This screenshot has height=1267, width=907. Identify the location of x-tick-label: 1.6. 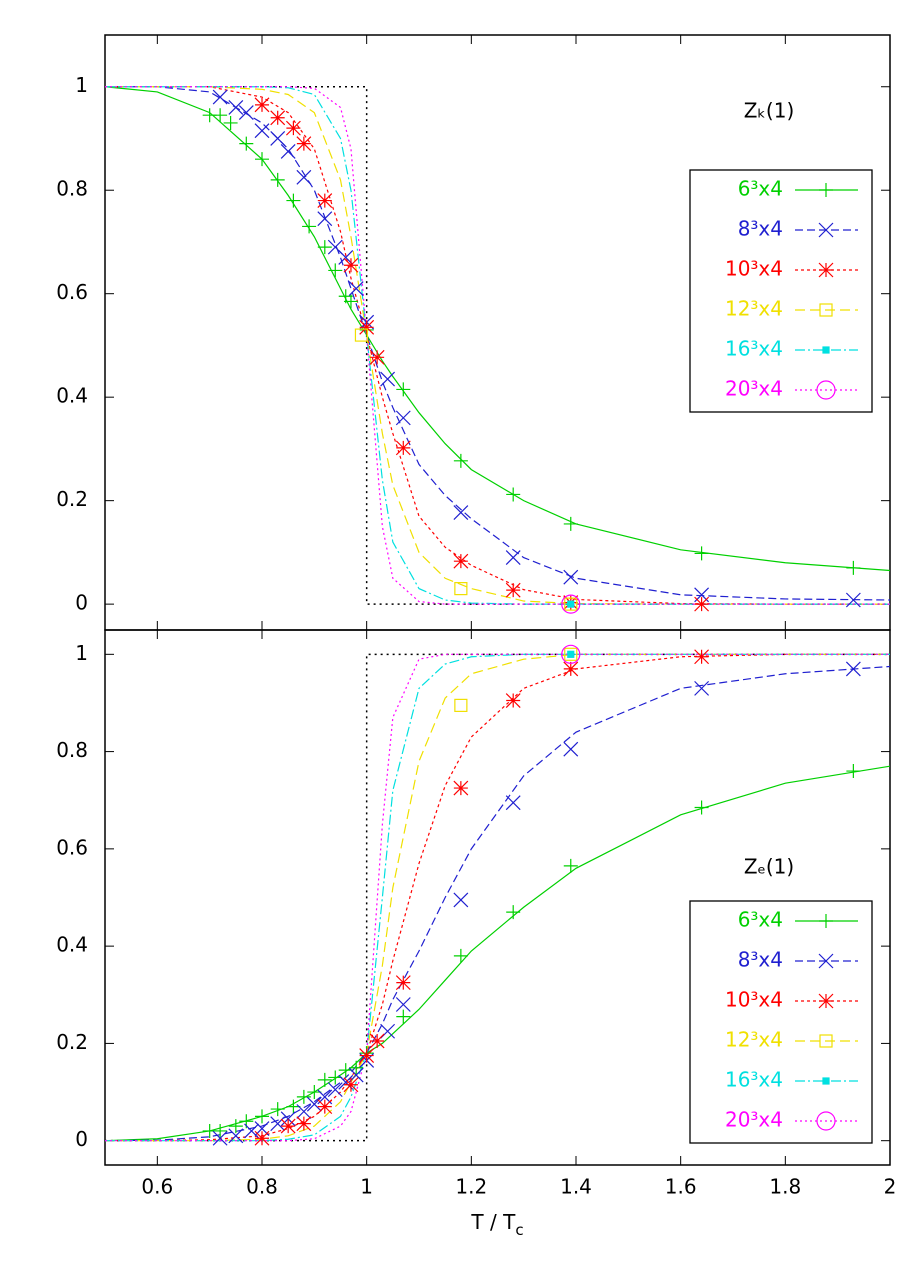
(681, 1187).